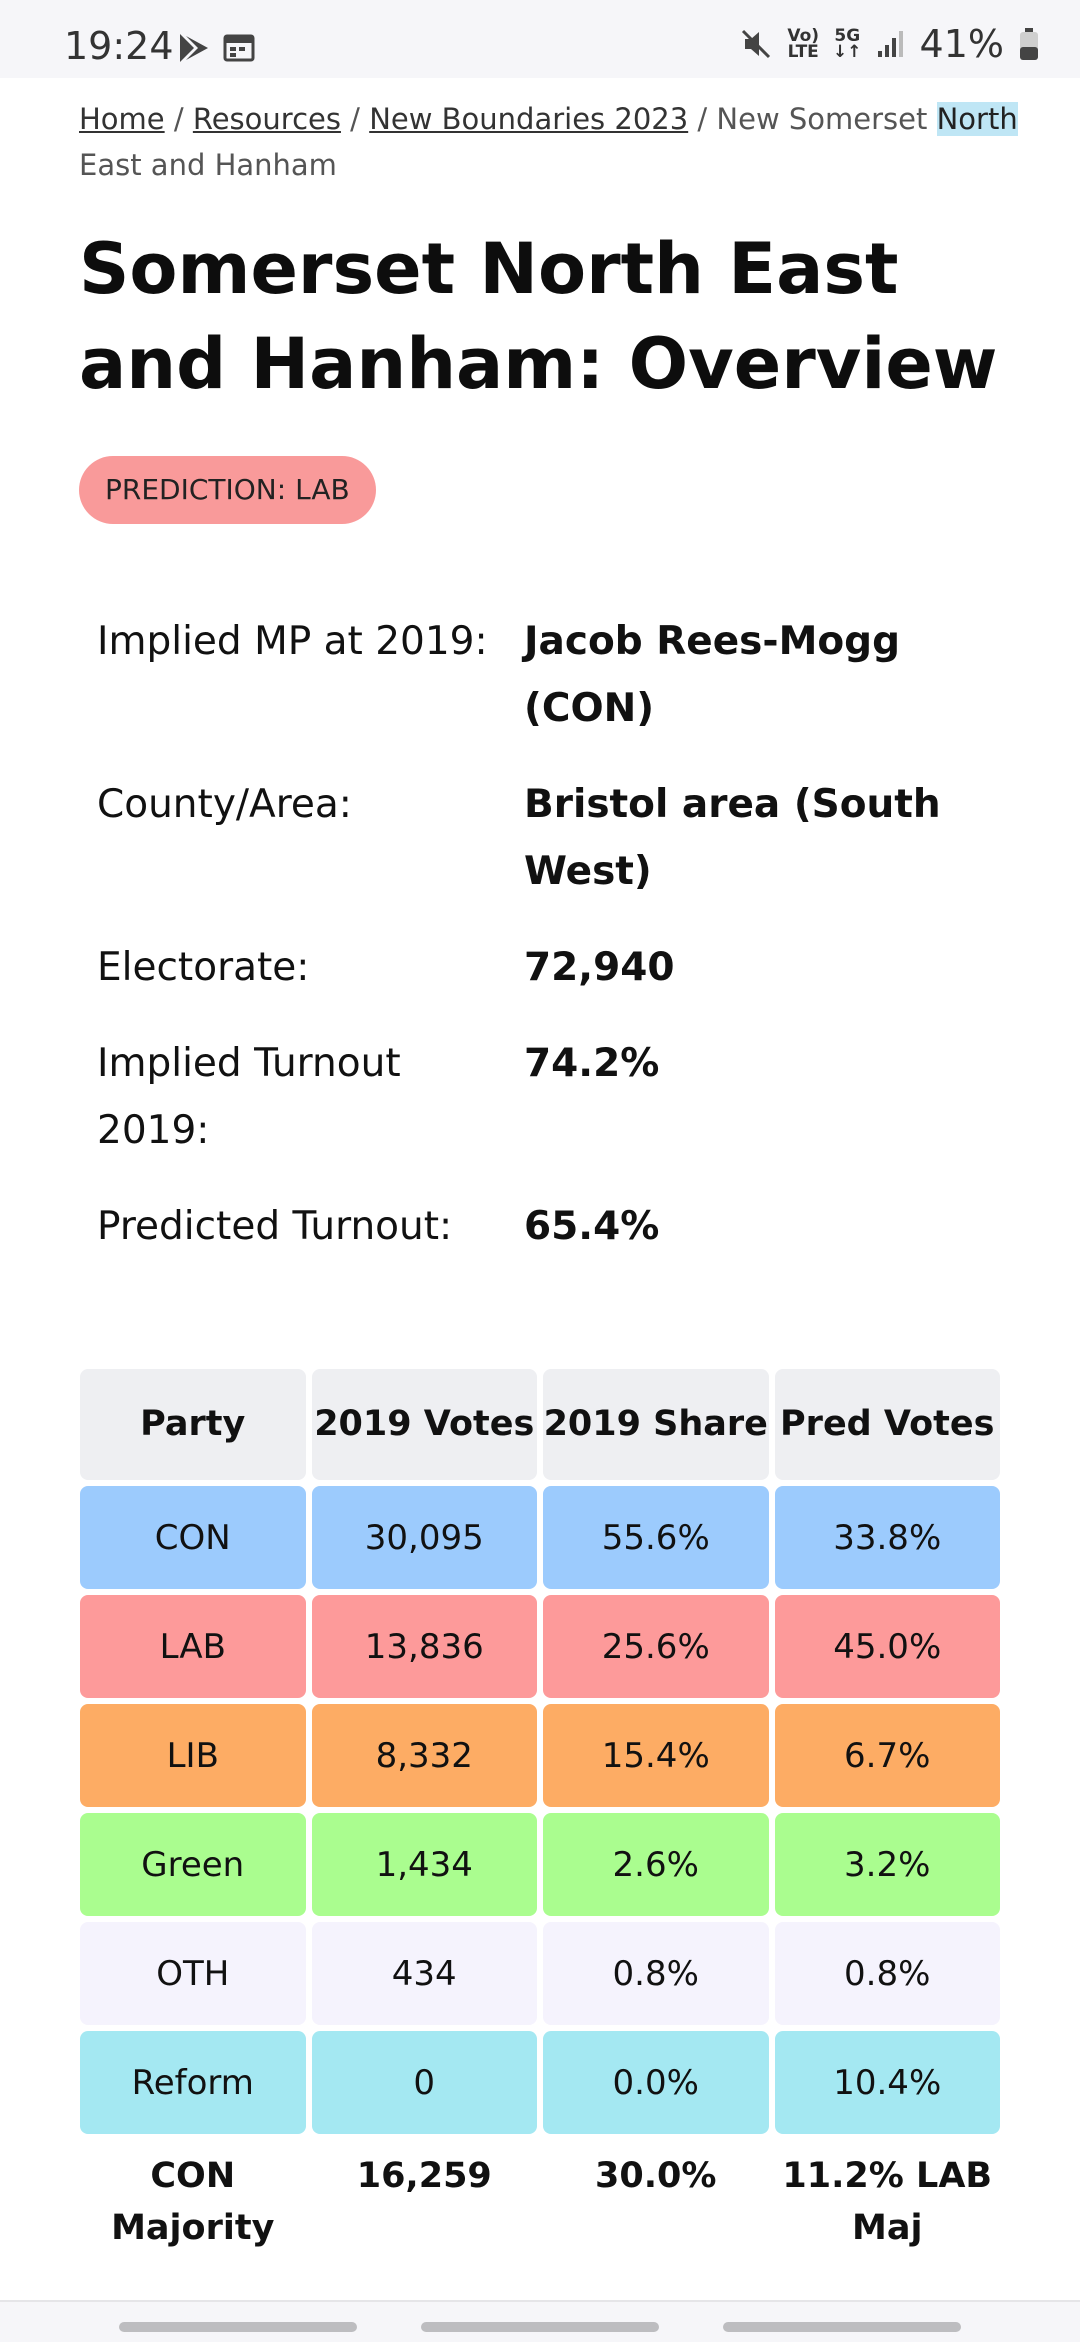  Describe the element at coordinates (756, 44) in the screenshot. I see `mute-icon` at that location.